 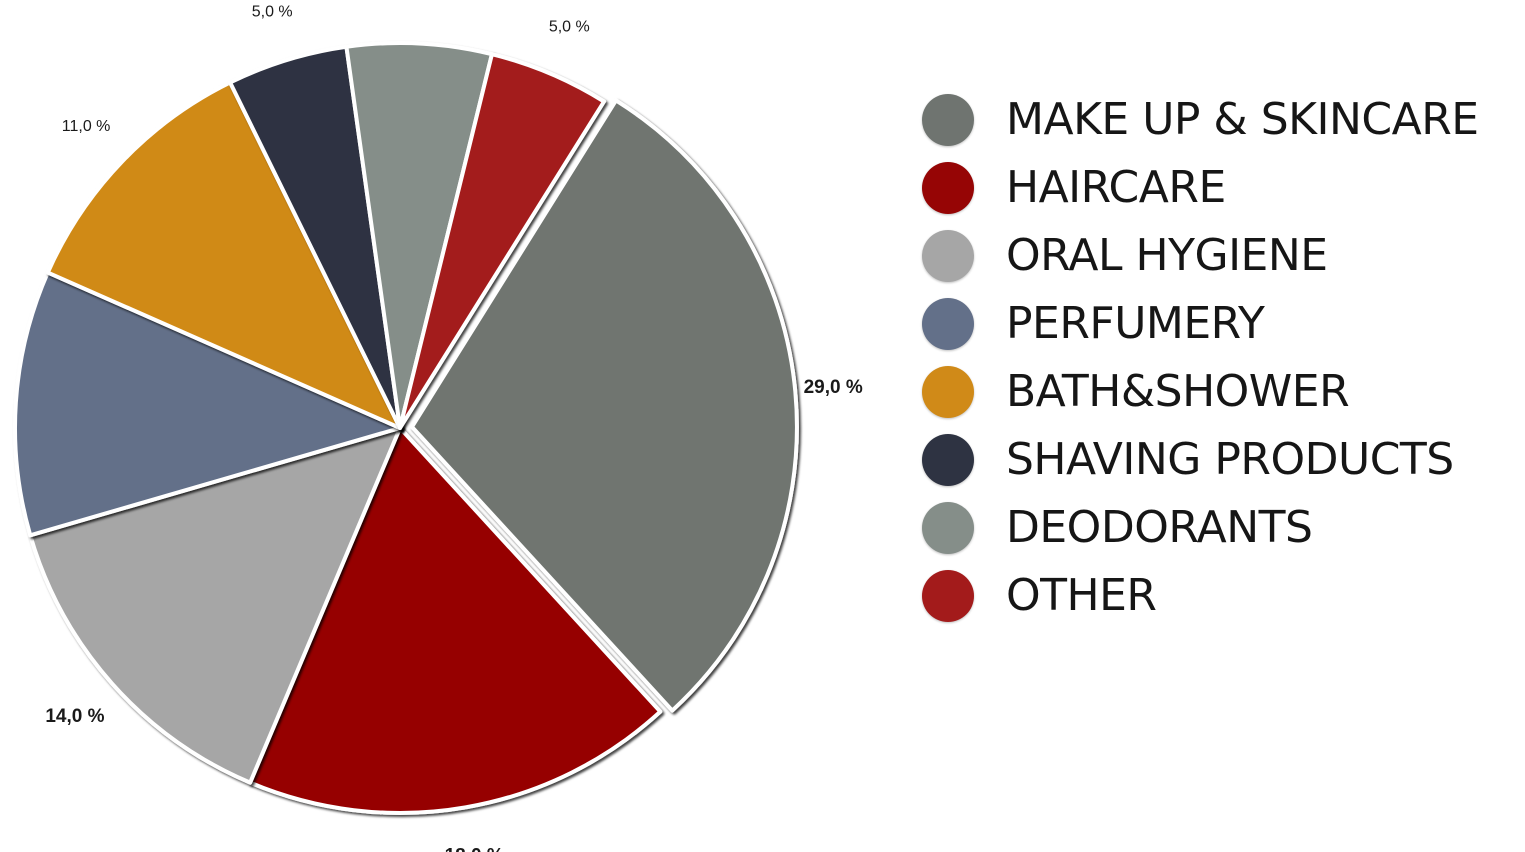 I want to click on slice-value-label-make-up-skincare: 29,0 %, so click(x=833, y=387).